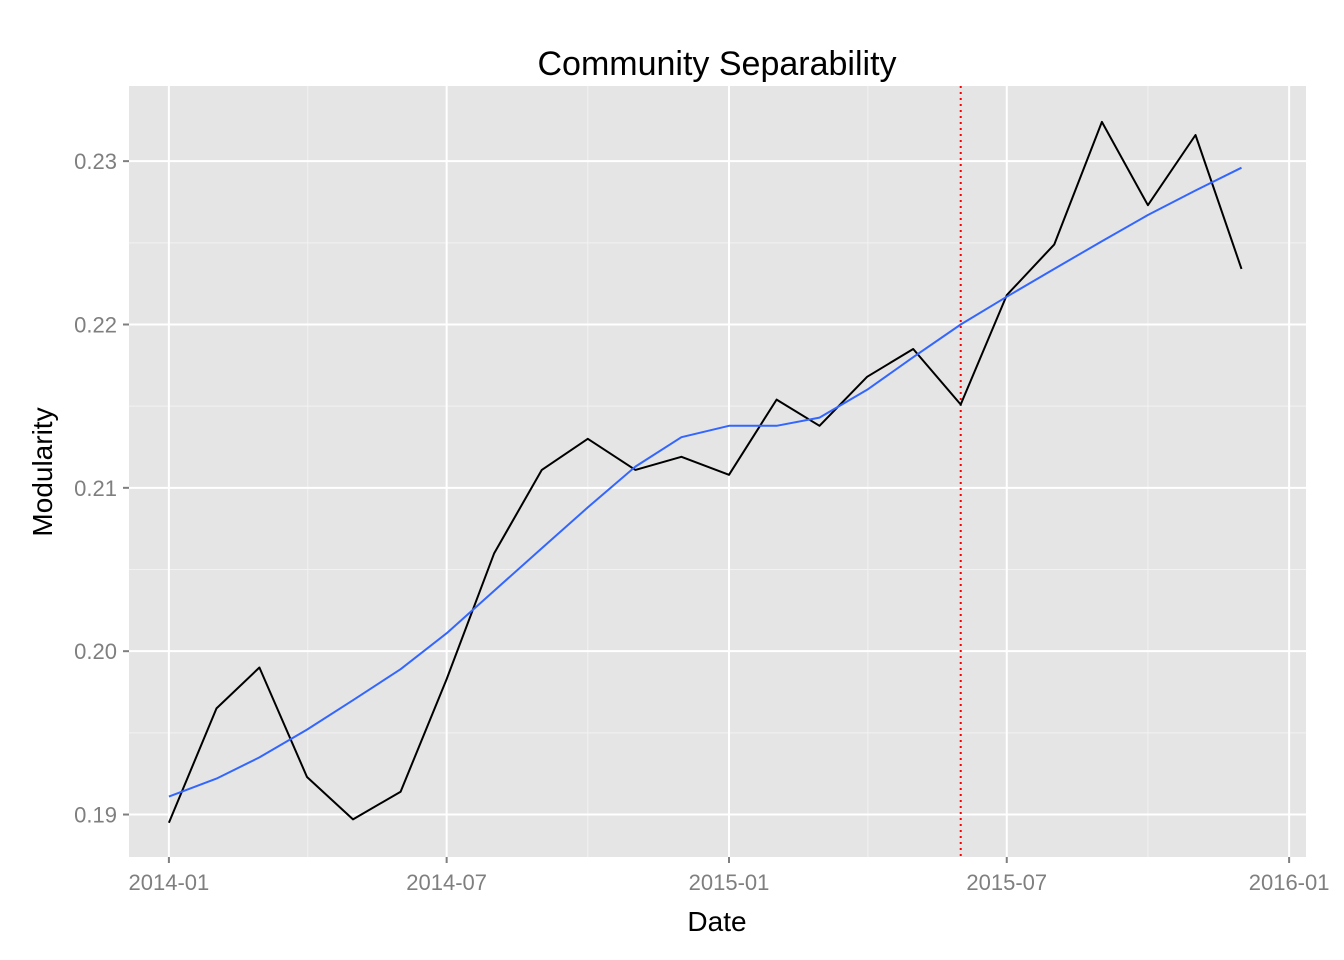  I want to click on x-tick-label: 2016-01, so click(1289, 882).